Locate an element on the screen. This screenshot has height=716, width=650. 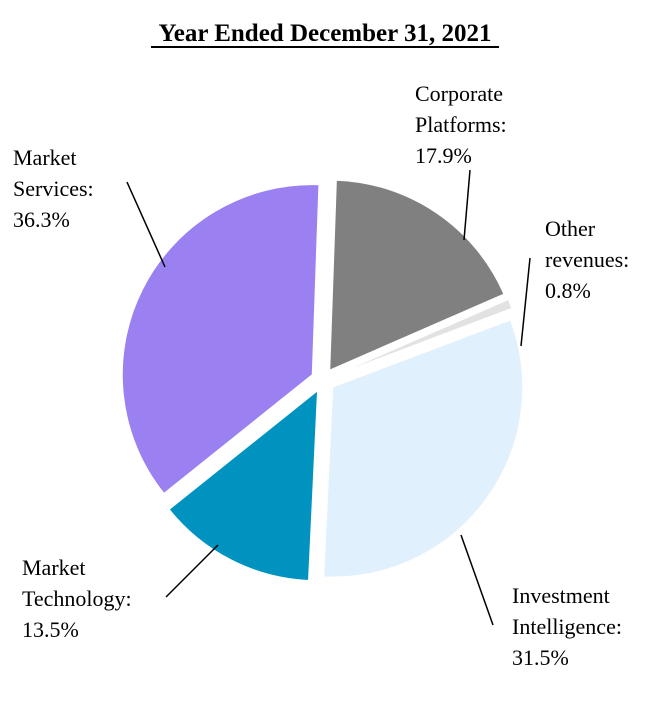
leader-line-investment-intelligence is located at coordinates (477, 580).